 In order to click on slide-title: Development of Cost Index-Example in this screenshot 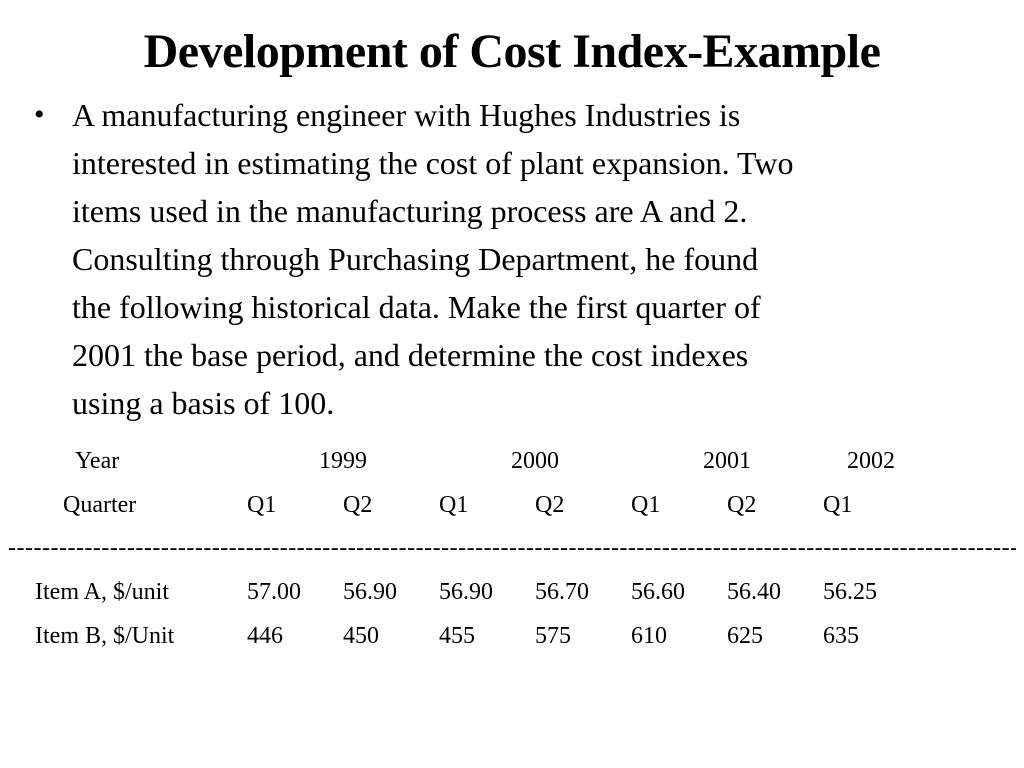, I will do `click(512, 51)`.